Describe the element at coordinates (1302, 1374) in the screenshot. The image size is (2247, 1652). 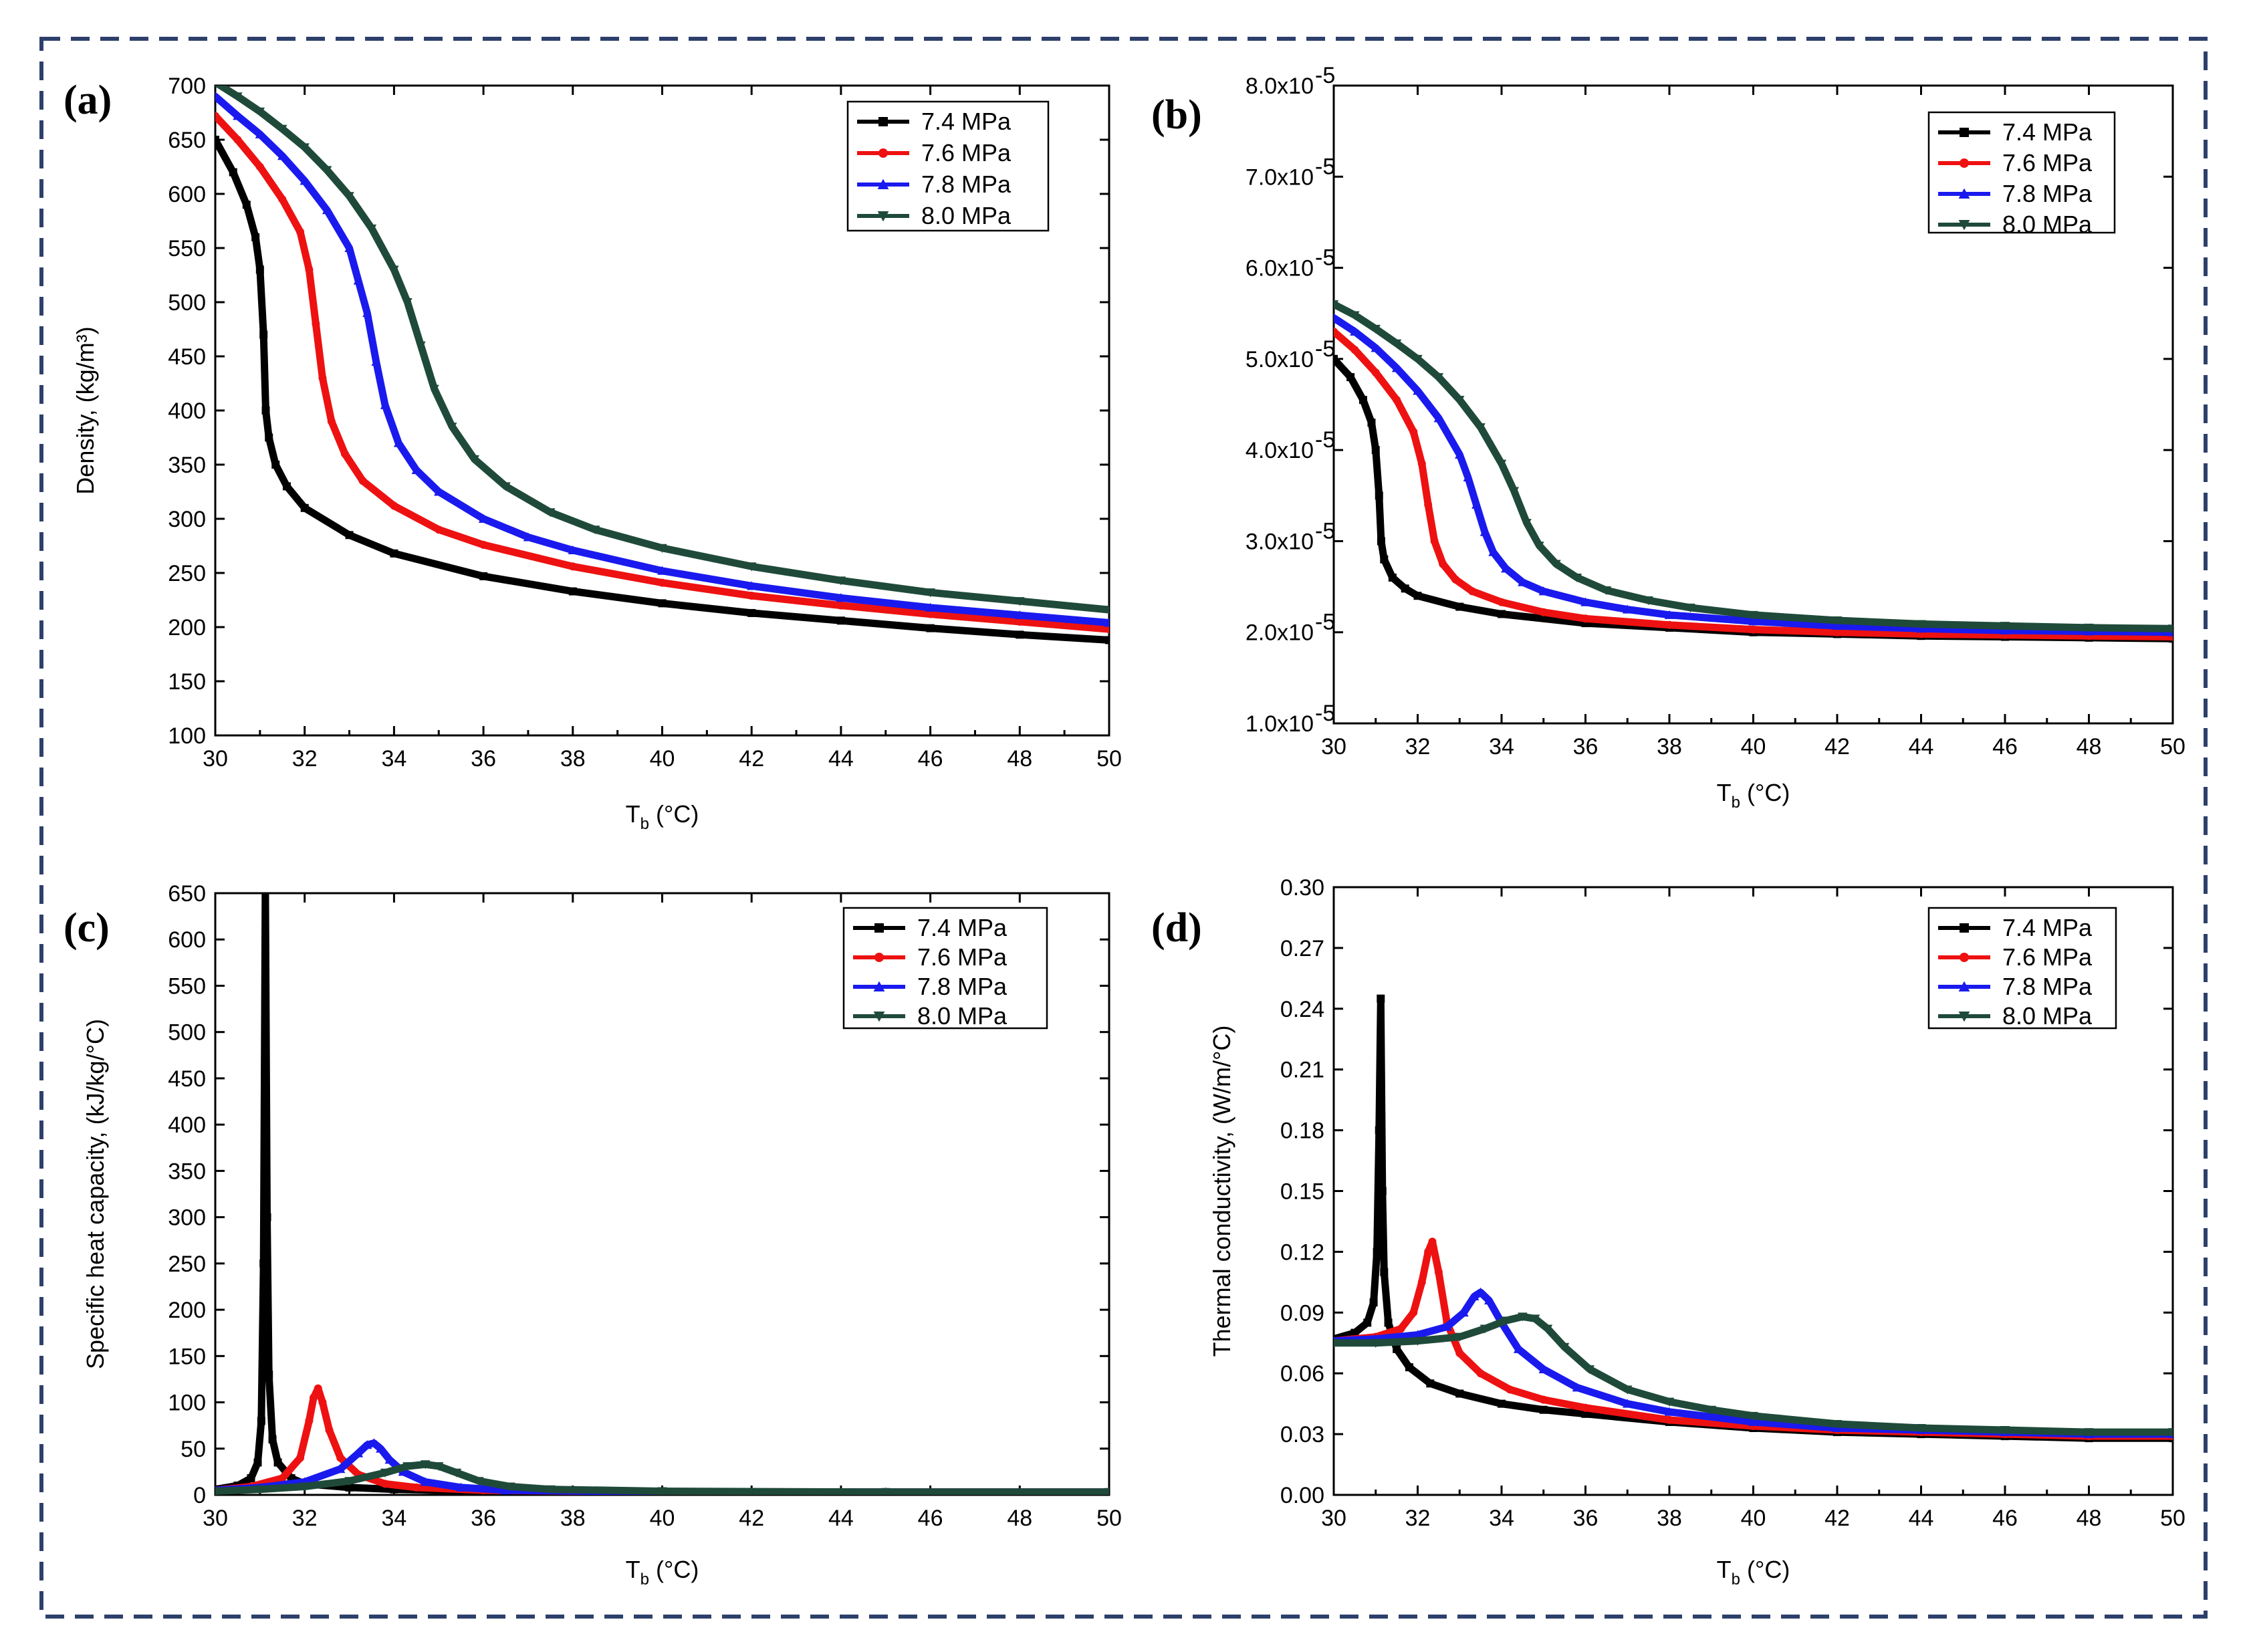
I see `y-tick-label: 0.06` at that location.